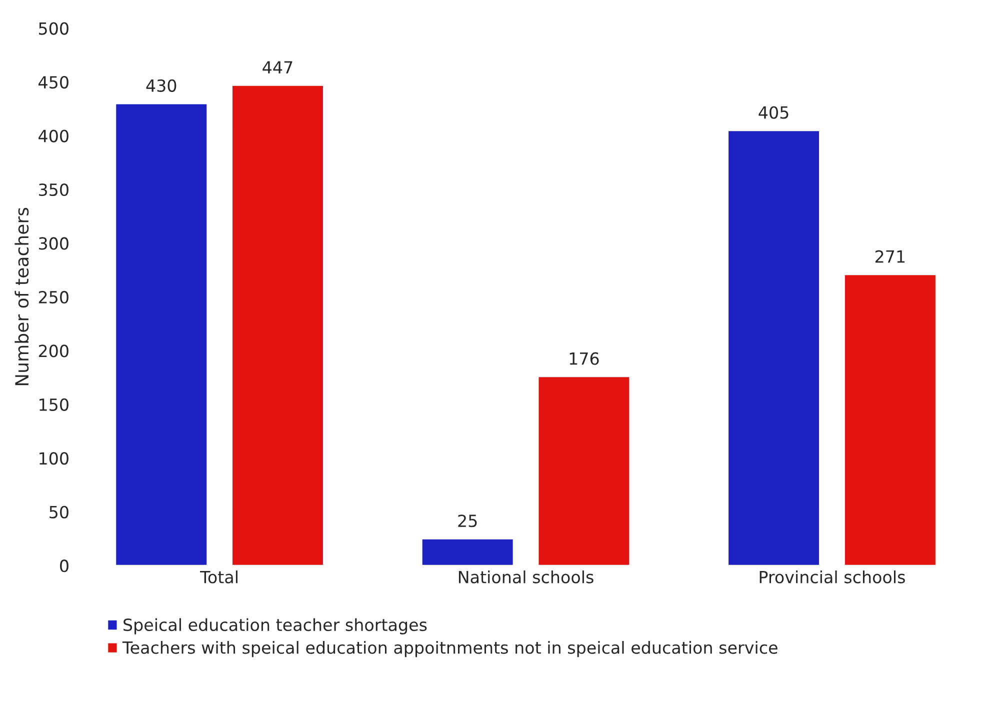  What do you see at coordinates (21, 297) in the screenshot?
I see `y-axis-title: Number of teachers` at bounding box center [21, 297].